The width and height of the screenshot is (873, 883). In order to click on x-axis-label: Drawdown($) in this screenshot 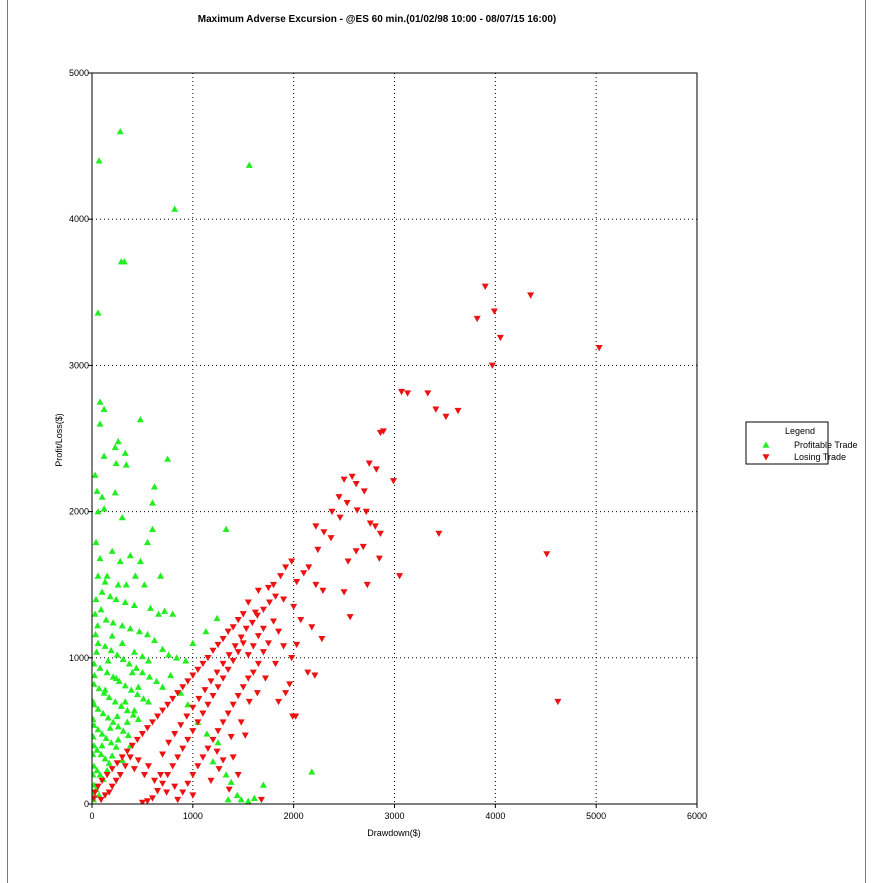, I will do `click(394, 833)`.